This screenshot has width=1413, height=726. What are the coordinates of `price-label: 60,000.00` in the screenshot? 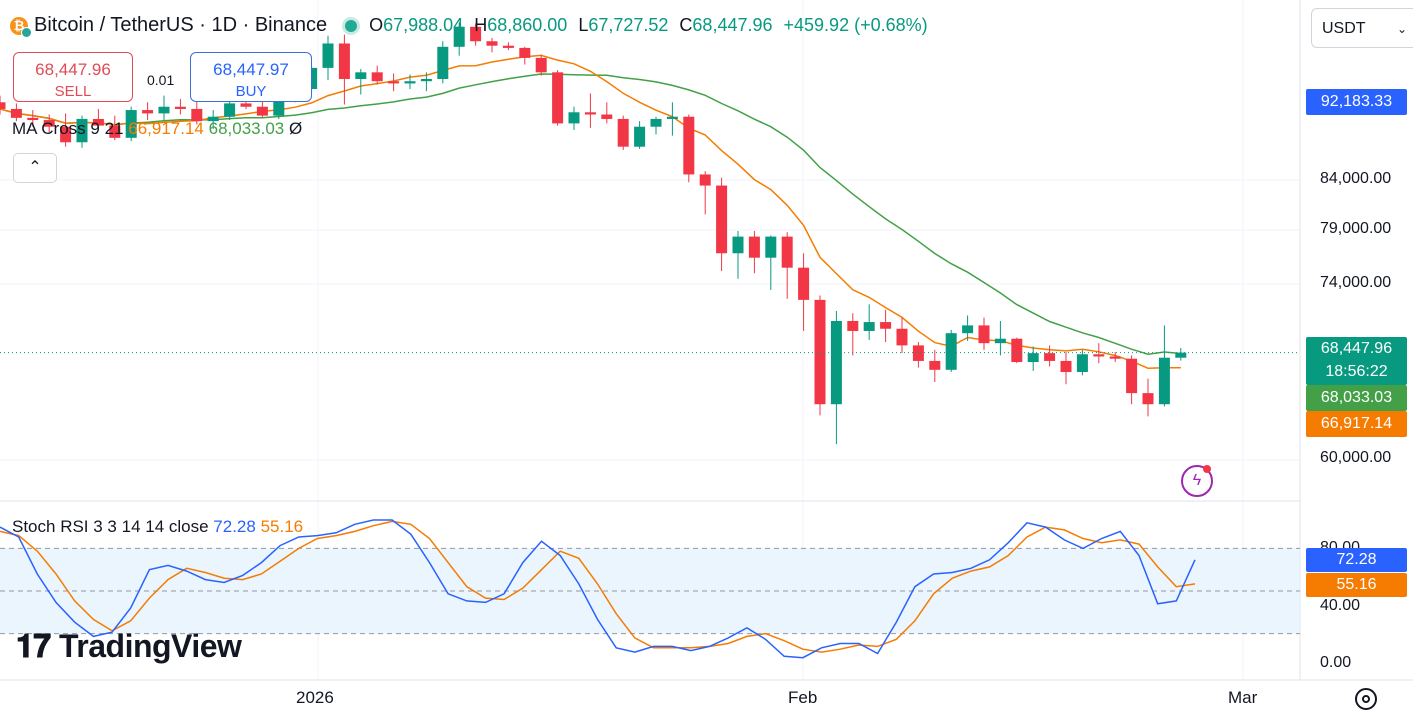 It's located at (1356, 457).